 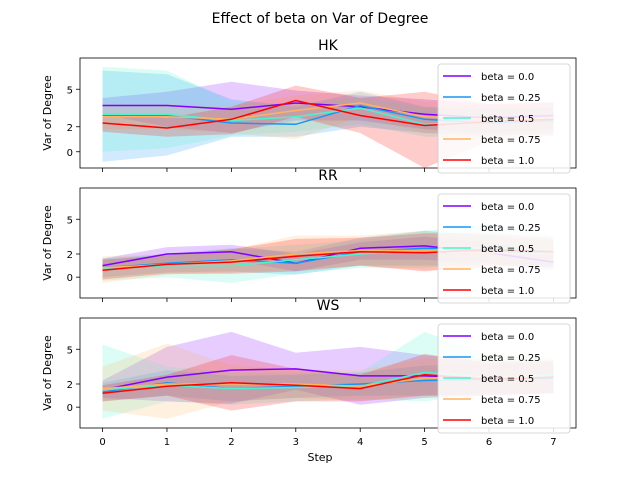 I want to click on x-tick-label: 0, so click(x=102, y=442).